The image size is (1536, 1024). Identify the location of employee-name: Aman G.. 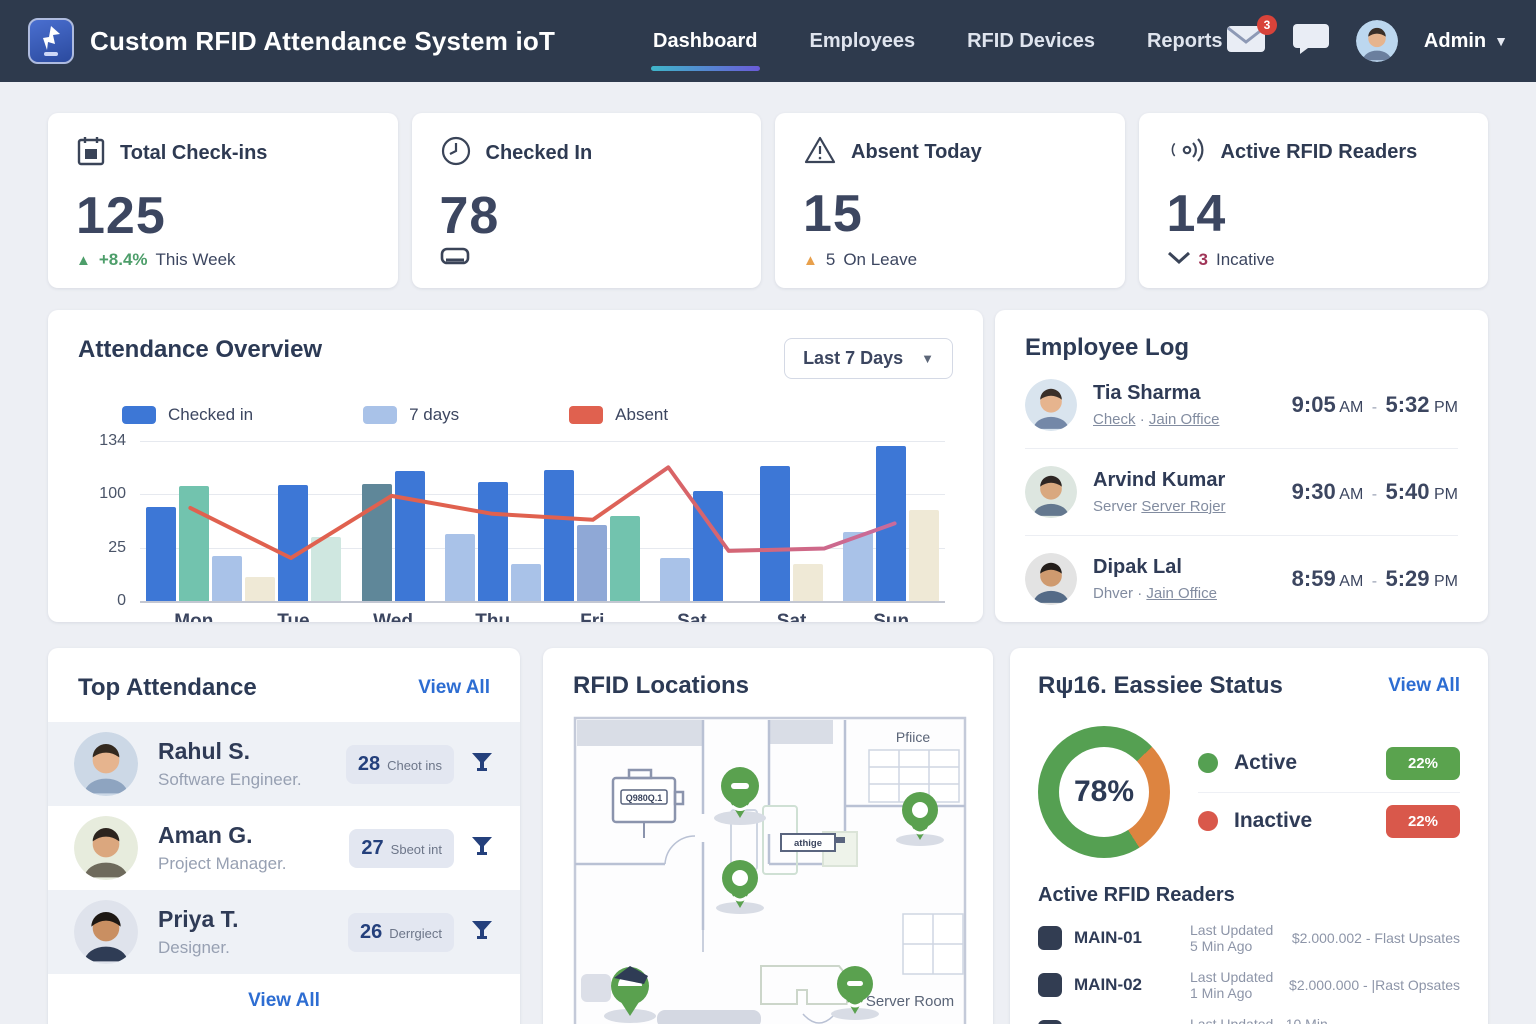
(205, 835).